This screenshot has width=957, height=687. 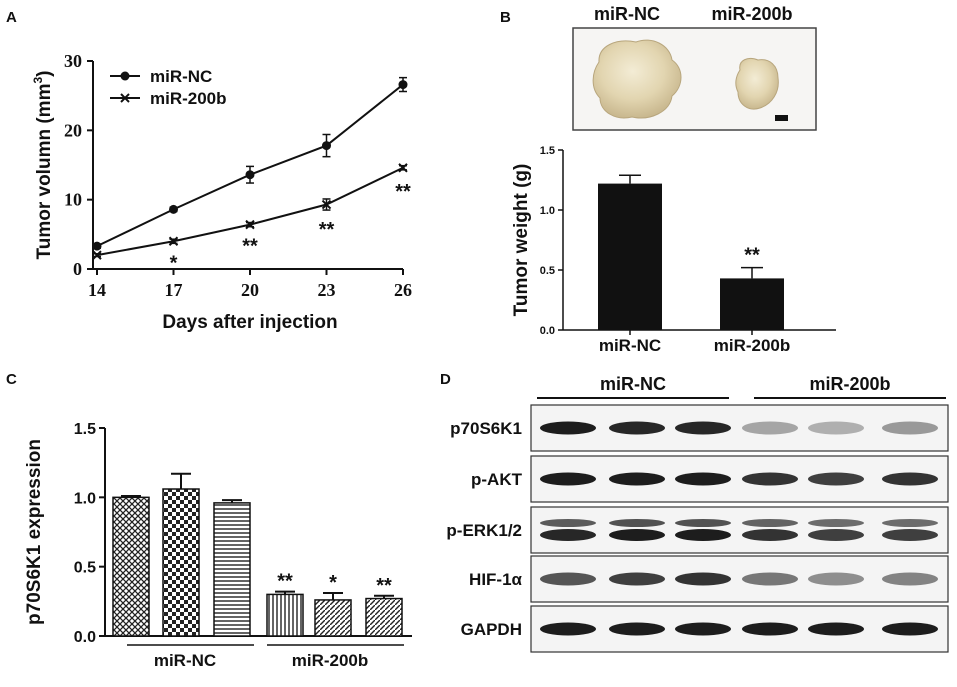 I want to click on tumor-mir-nc, so click(x=637, y=79).